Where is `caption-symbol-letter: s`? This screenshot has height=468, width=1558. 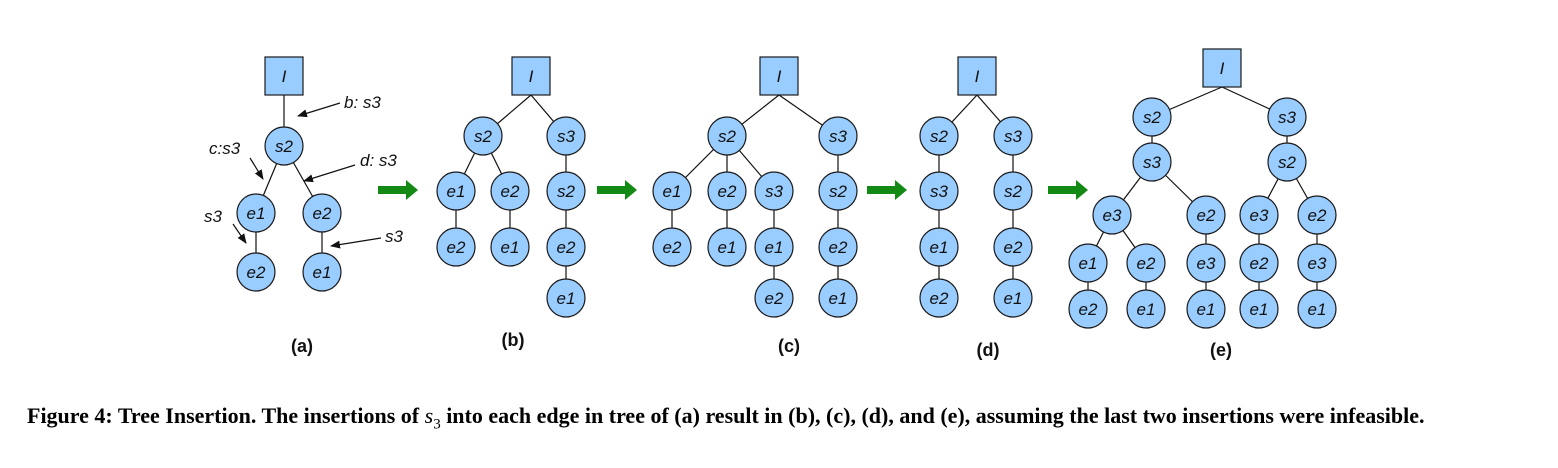
caption-symbol-letter: s is located at coordinates (429, 415).